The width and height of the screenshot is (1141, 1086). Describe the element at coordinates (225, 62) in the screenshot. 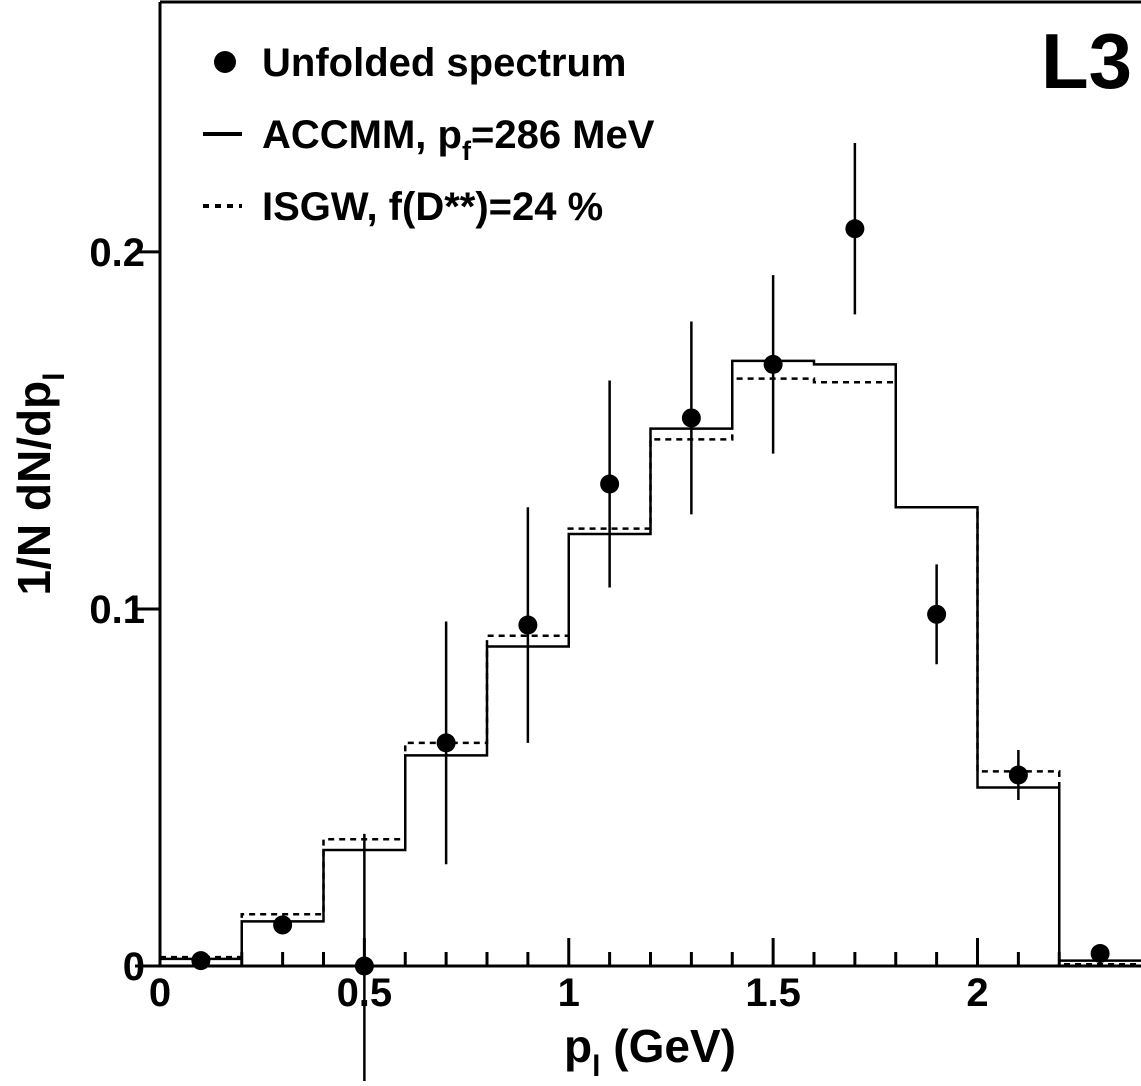

I see `legend-point-marker` at that location.